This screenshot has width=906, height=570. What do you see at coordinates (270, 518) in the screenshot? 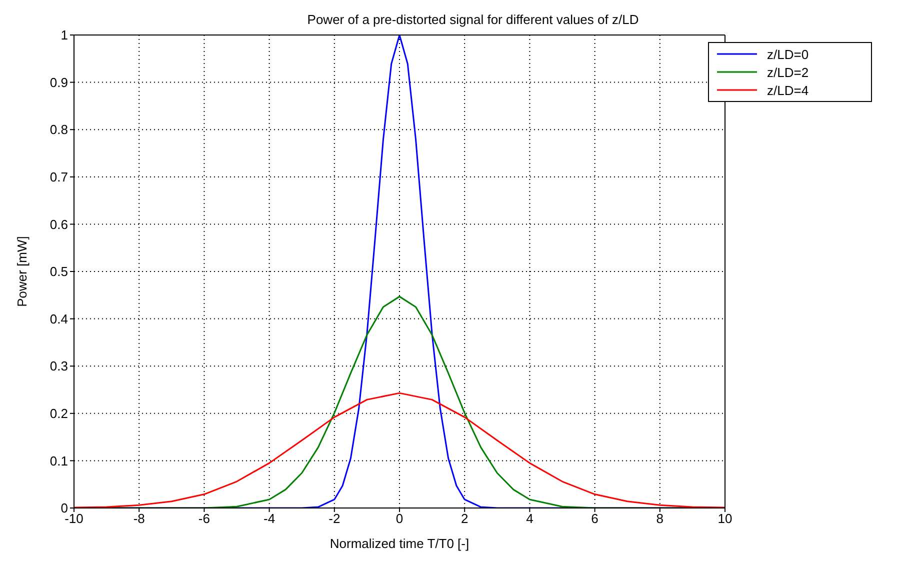
I see `x-tick-label: -4` at bounding box center [270, 518].